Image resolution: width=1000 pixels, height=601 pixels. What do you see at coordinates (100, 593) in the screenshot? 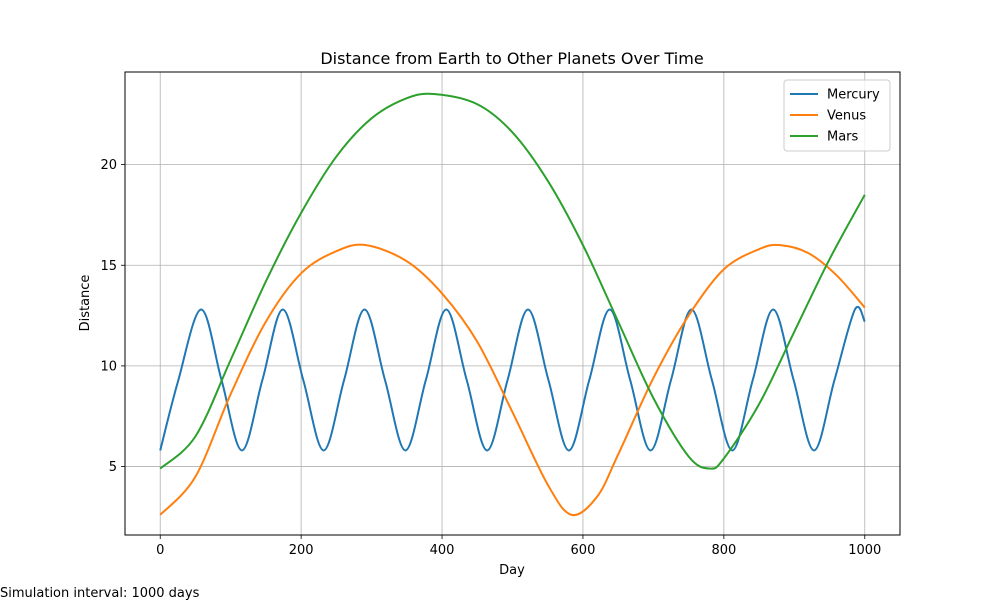
I see `footer-caption: Simulation interval: 1000 days` at bounding box center [100, 593].